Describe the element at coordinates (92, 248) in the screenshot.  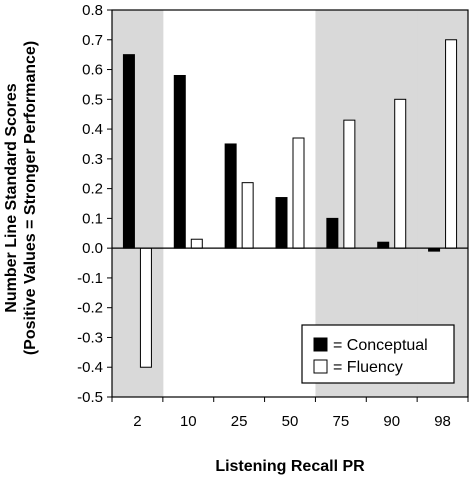
I see `y-tick-label: 0.0` at that location.